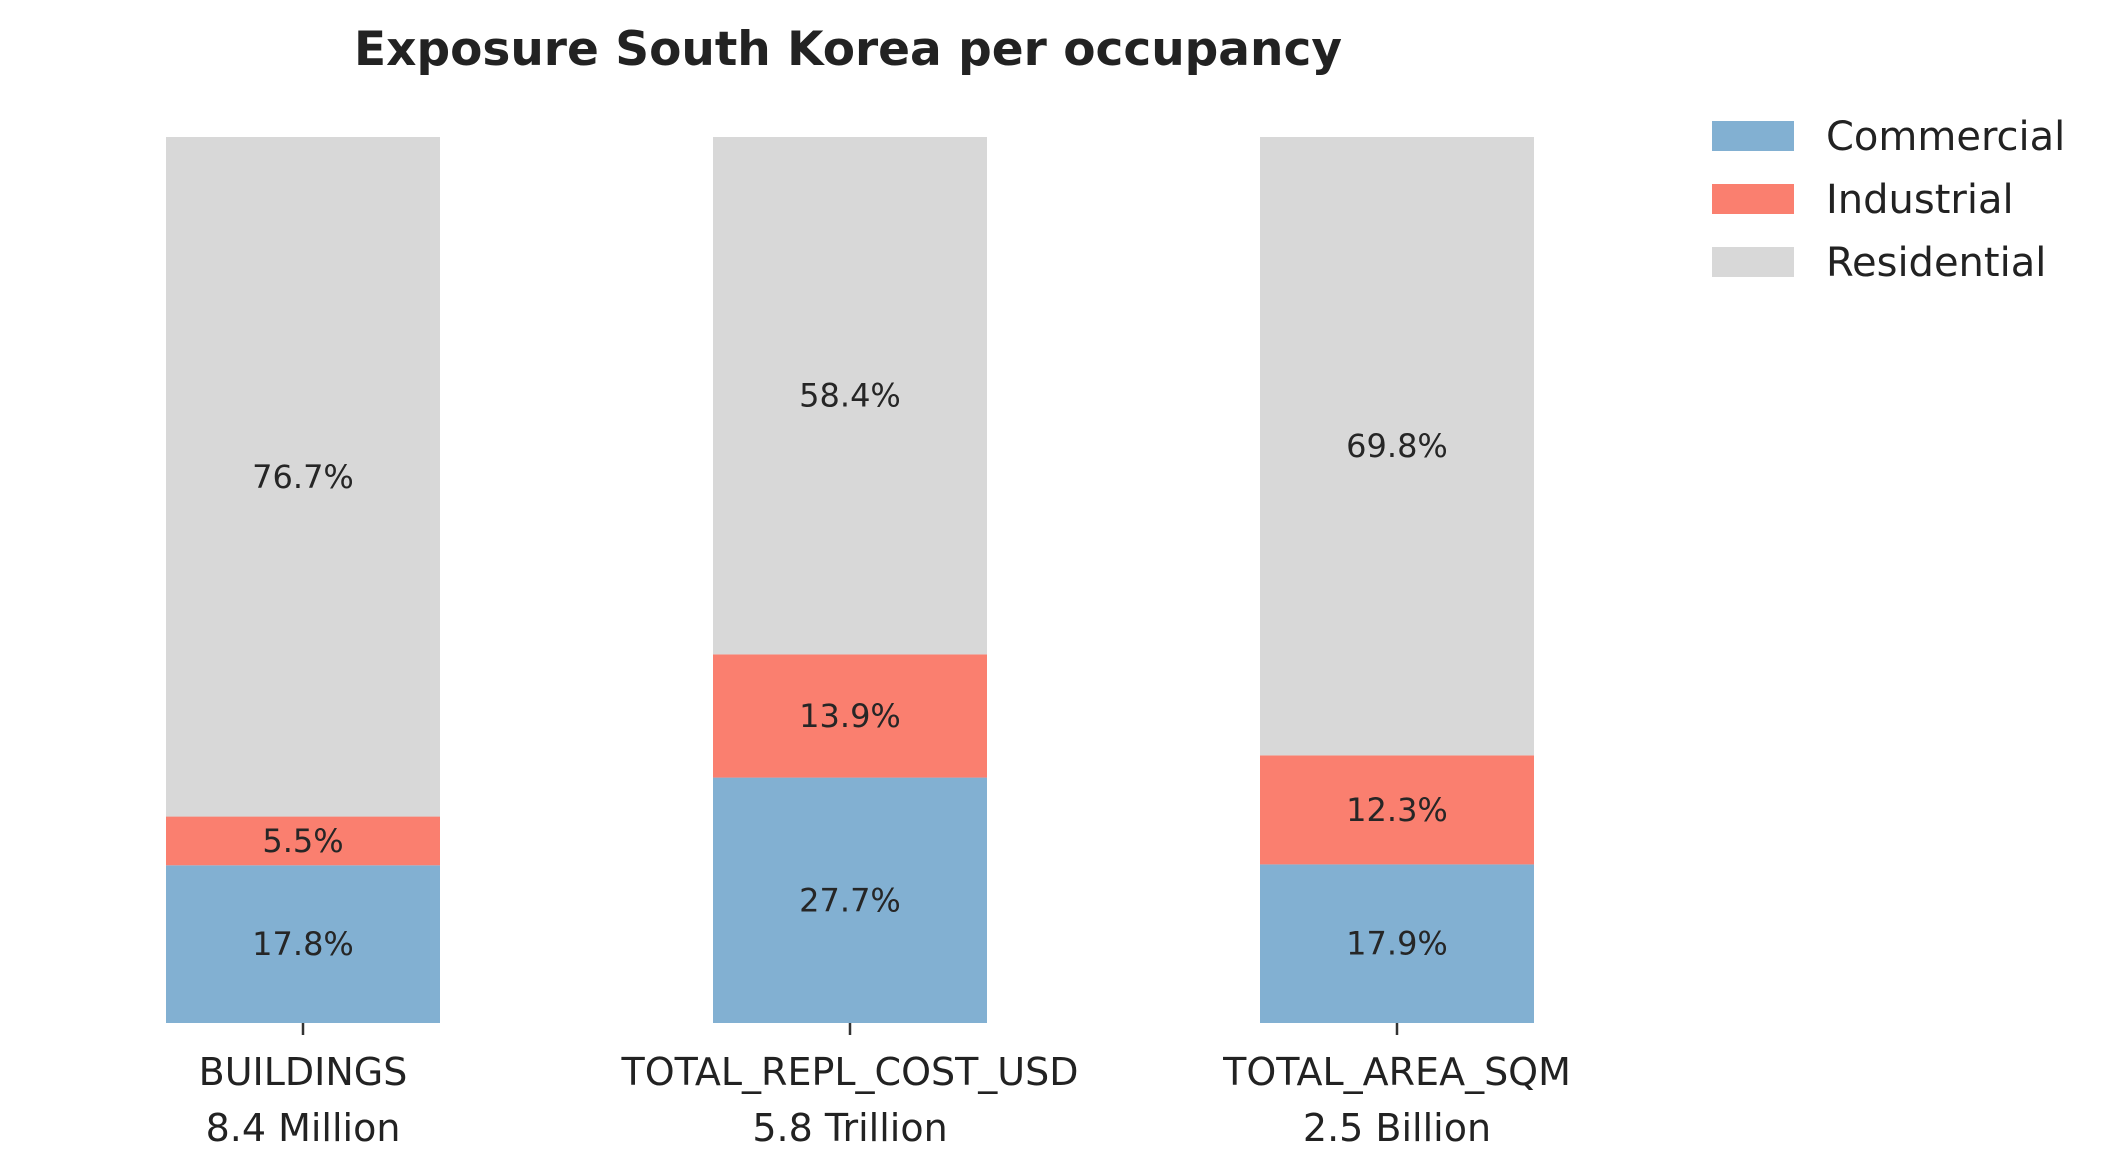  Describe the element at coordinates (1753, 136) in the screenshot. I see `legend-swatch-commercial` at that location.